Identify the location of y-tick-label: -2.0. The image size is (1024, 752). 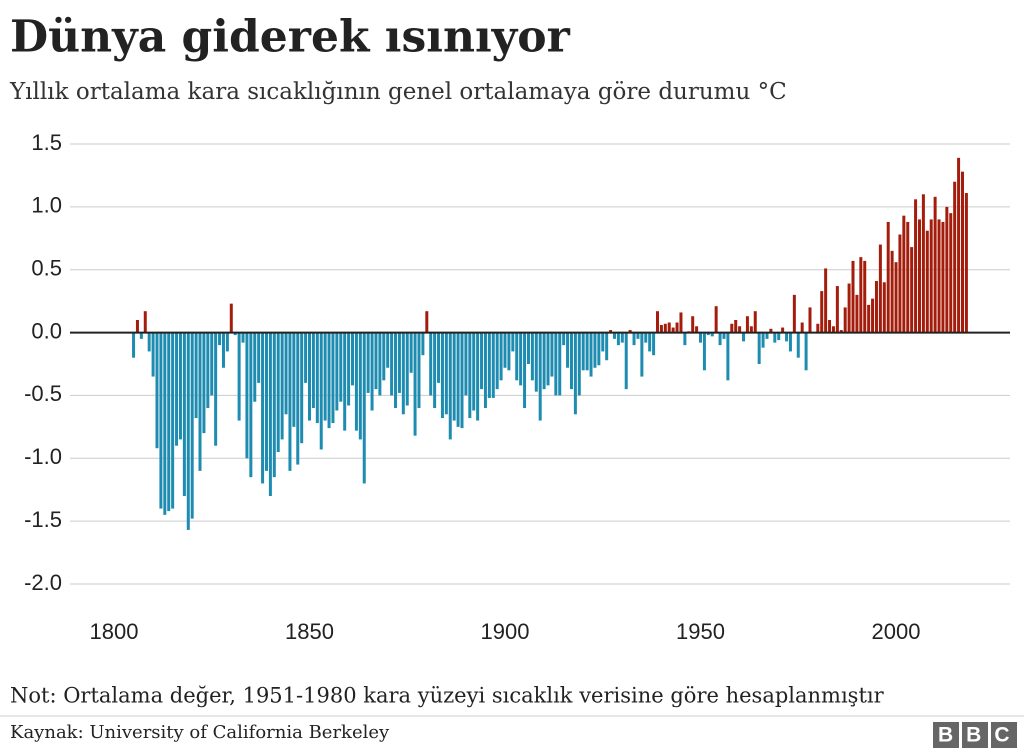
(43, 582).